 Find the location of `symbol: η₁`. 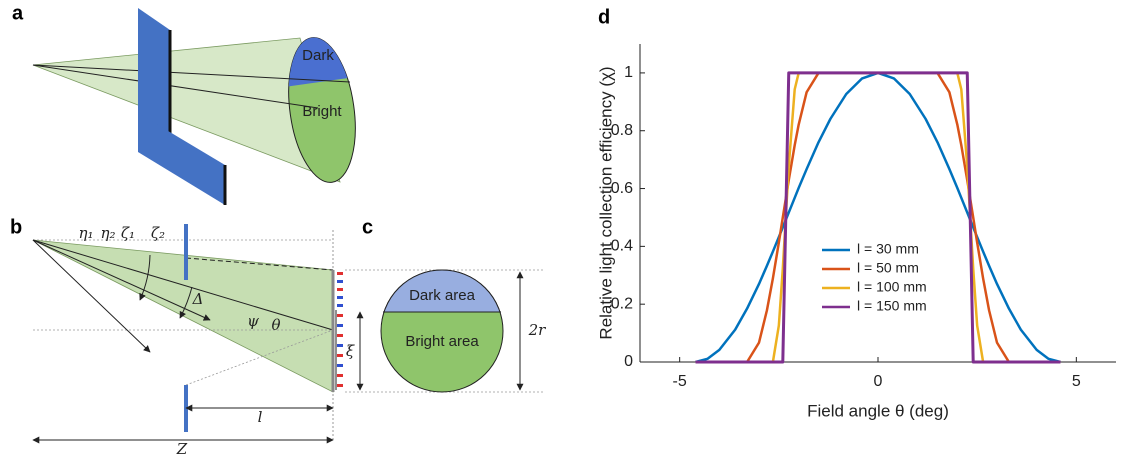

symbol: η₁ is located at coordinates (86, 233).